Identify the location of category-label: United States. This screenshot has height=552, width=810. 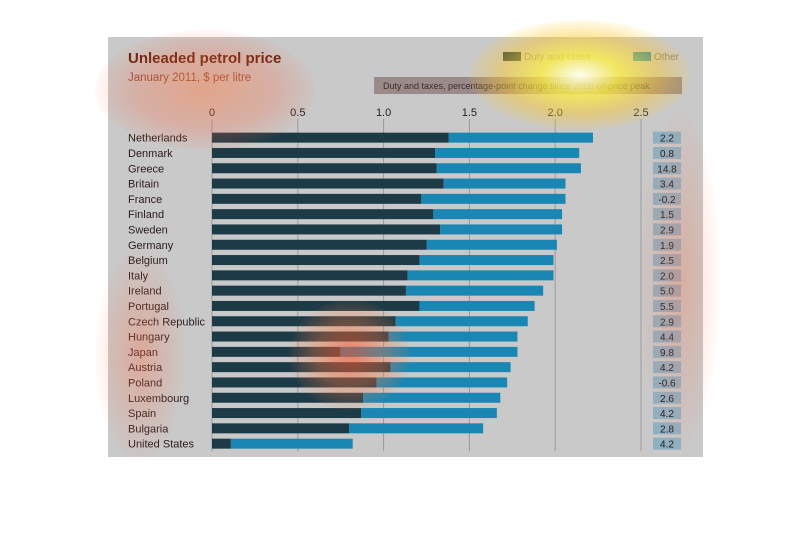
(161, 445).